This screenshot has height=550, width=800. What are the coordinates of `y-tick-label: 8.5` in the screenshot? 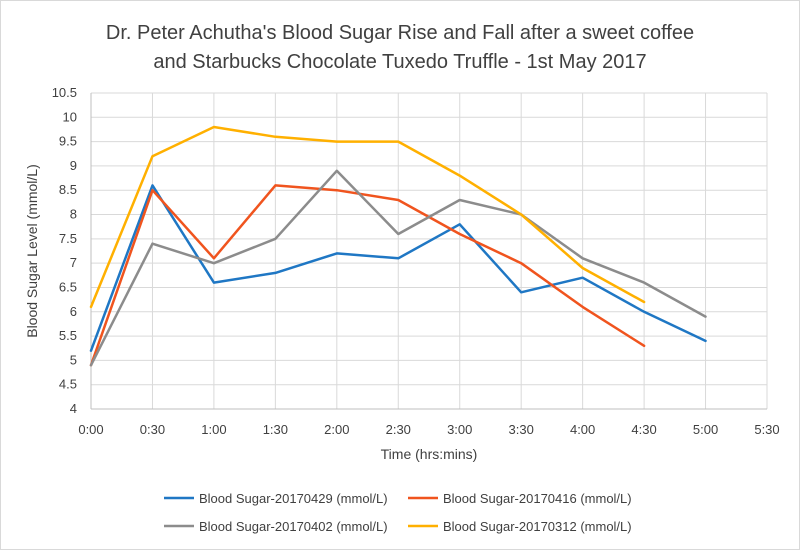 It's located at (68, 189).